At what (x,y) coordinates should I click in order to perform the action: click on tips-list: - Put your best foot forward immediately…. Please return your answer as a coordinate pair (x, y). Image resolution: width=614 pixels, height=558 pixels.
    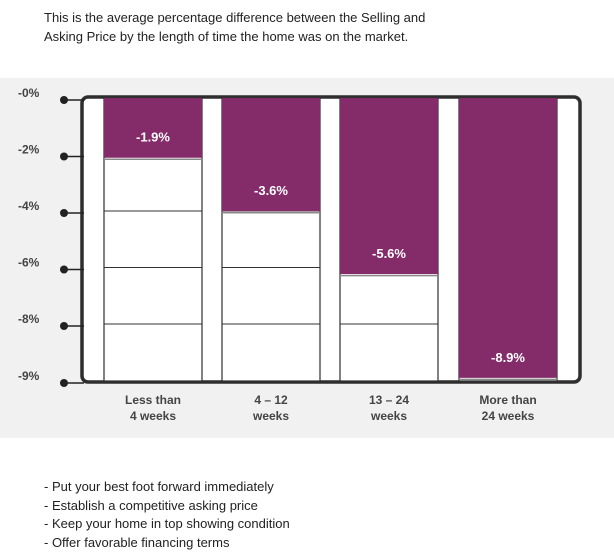
    Looking at the image, I should click on (167, 515).